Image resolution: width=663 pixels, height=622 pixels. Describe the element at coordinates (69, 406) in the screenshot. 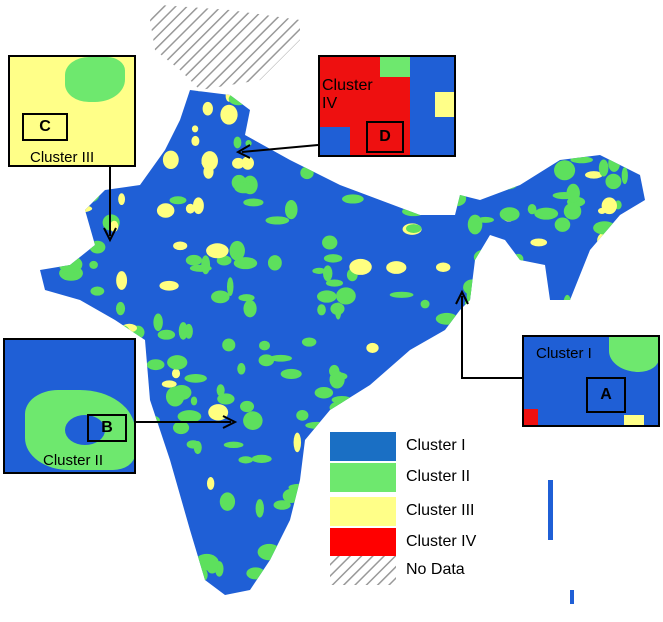

I see `inset-b: B Cluster II` at that location.